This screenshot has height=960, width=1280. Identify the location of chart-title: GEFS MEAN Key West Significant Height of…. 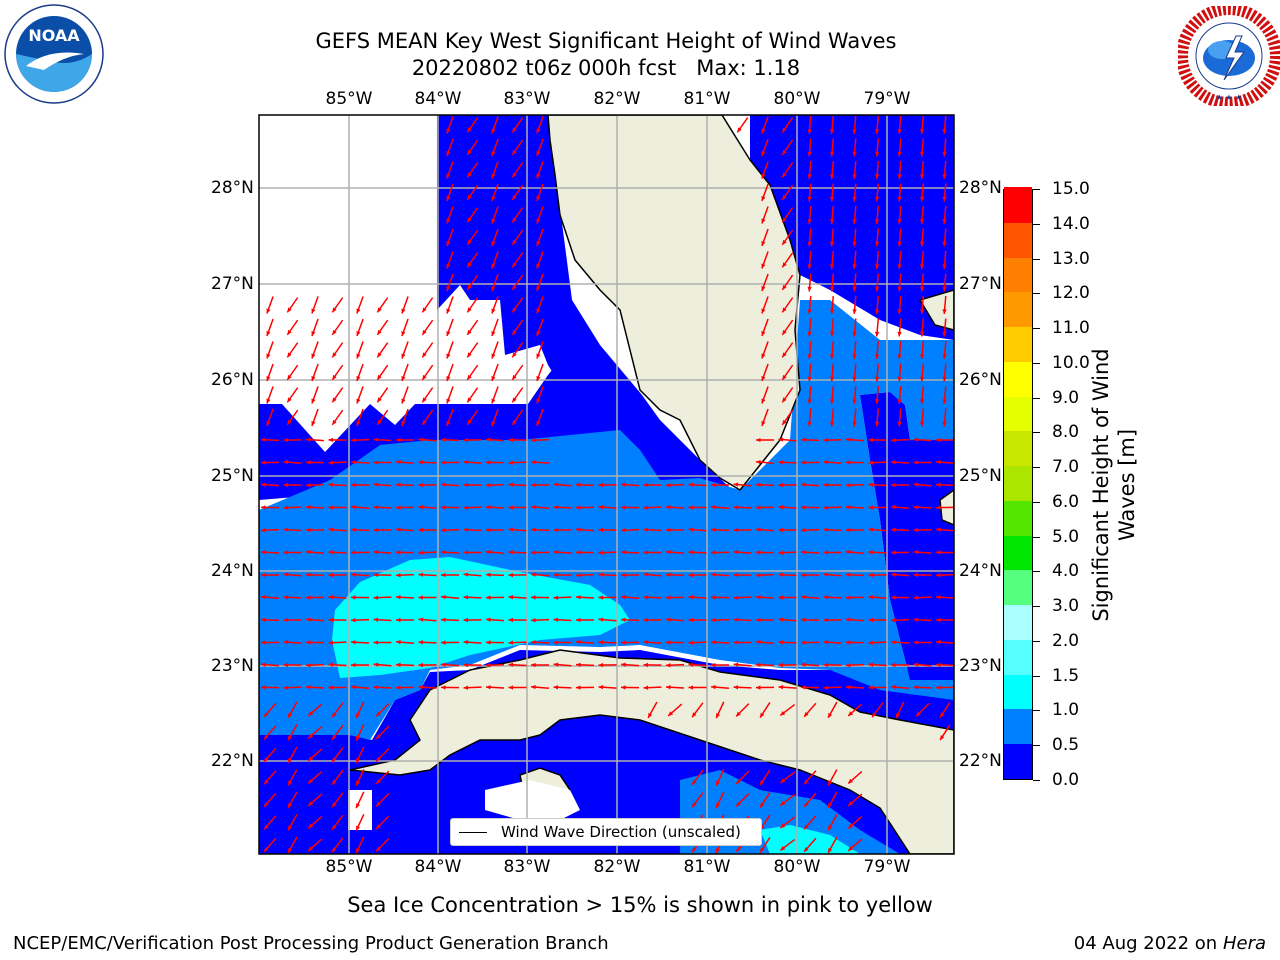
(606, 41).